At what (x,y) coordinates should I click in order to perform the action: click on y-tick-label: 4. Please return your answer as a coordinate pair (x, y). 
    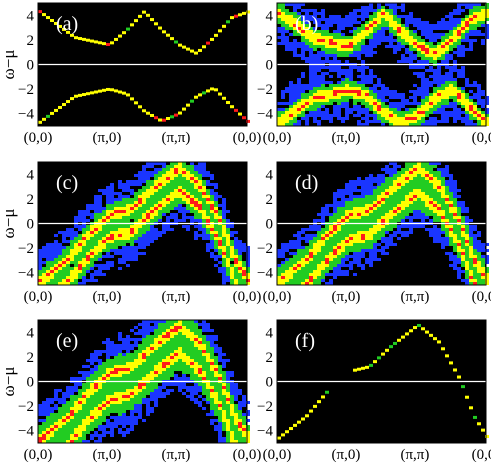
    Looking at the image, I should click on (31, 16).